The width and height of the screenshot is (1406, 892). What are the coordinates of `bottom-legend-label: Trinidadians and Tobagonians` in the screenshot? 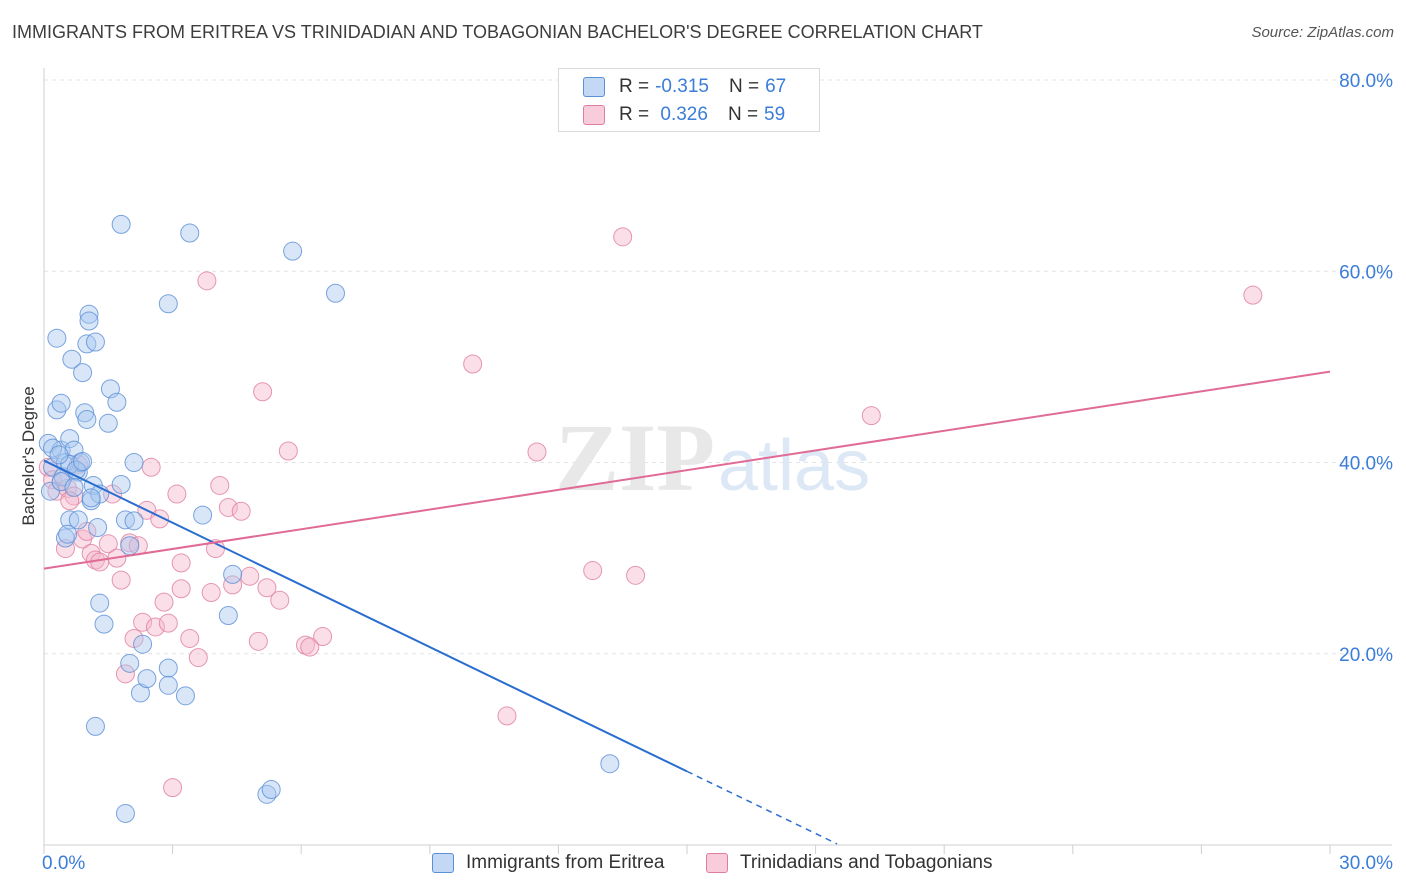 It's located at (866, 862).